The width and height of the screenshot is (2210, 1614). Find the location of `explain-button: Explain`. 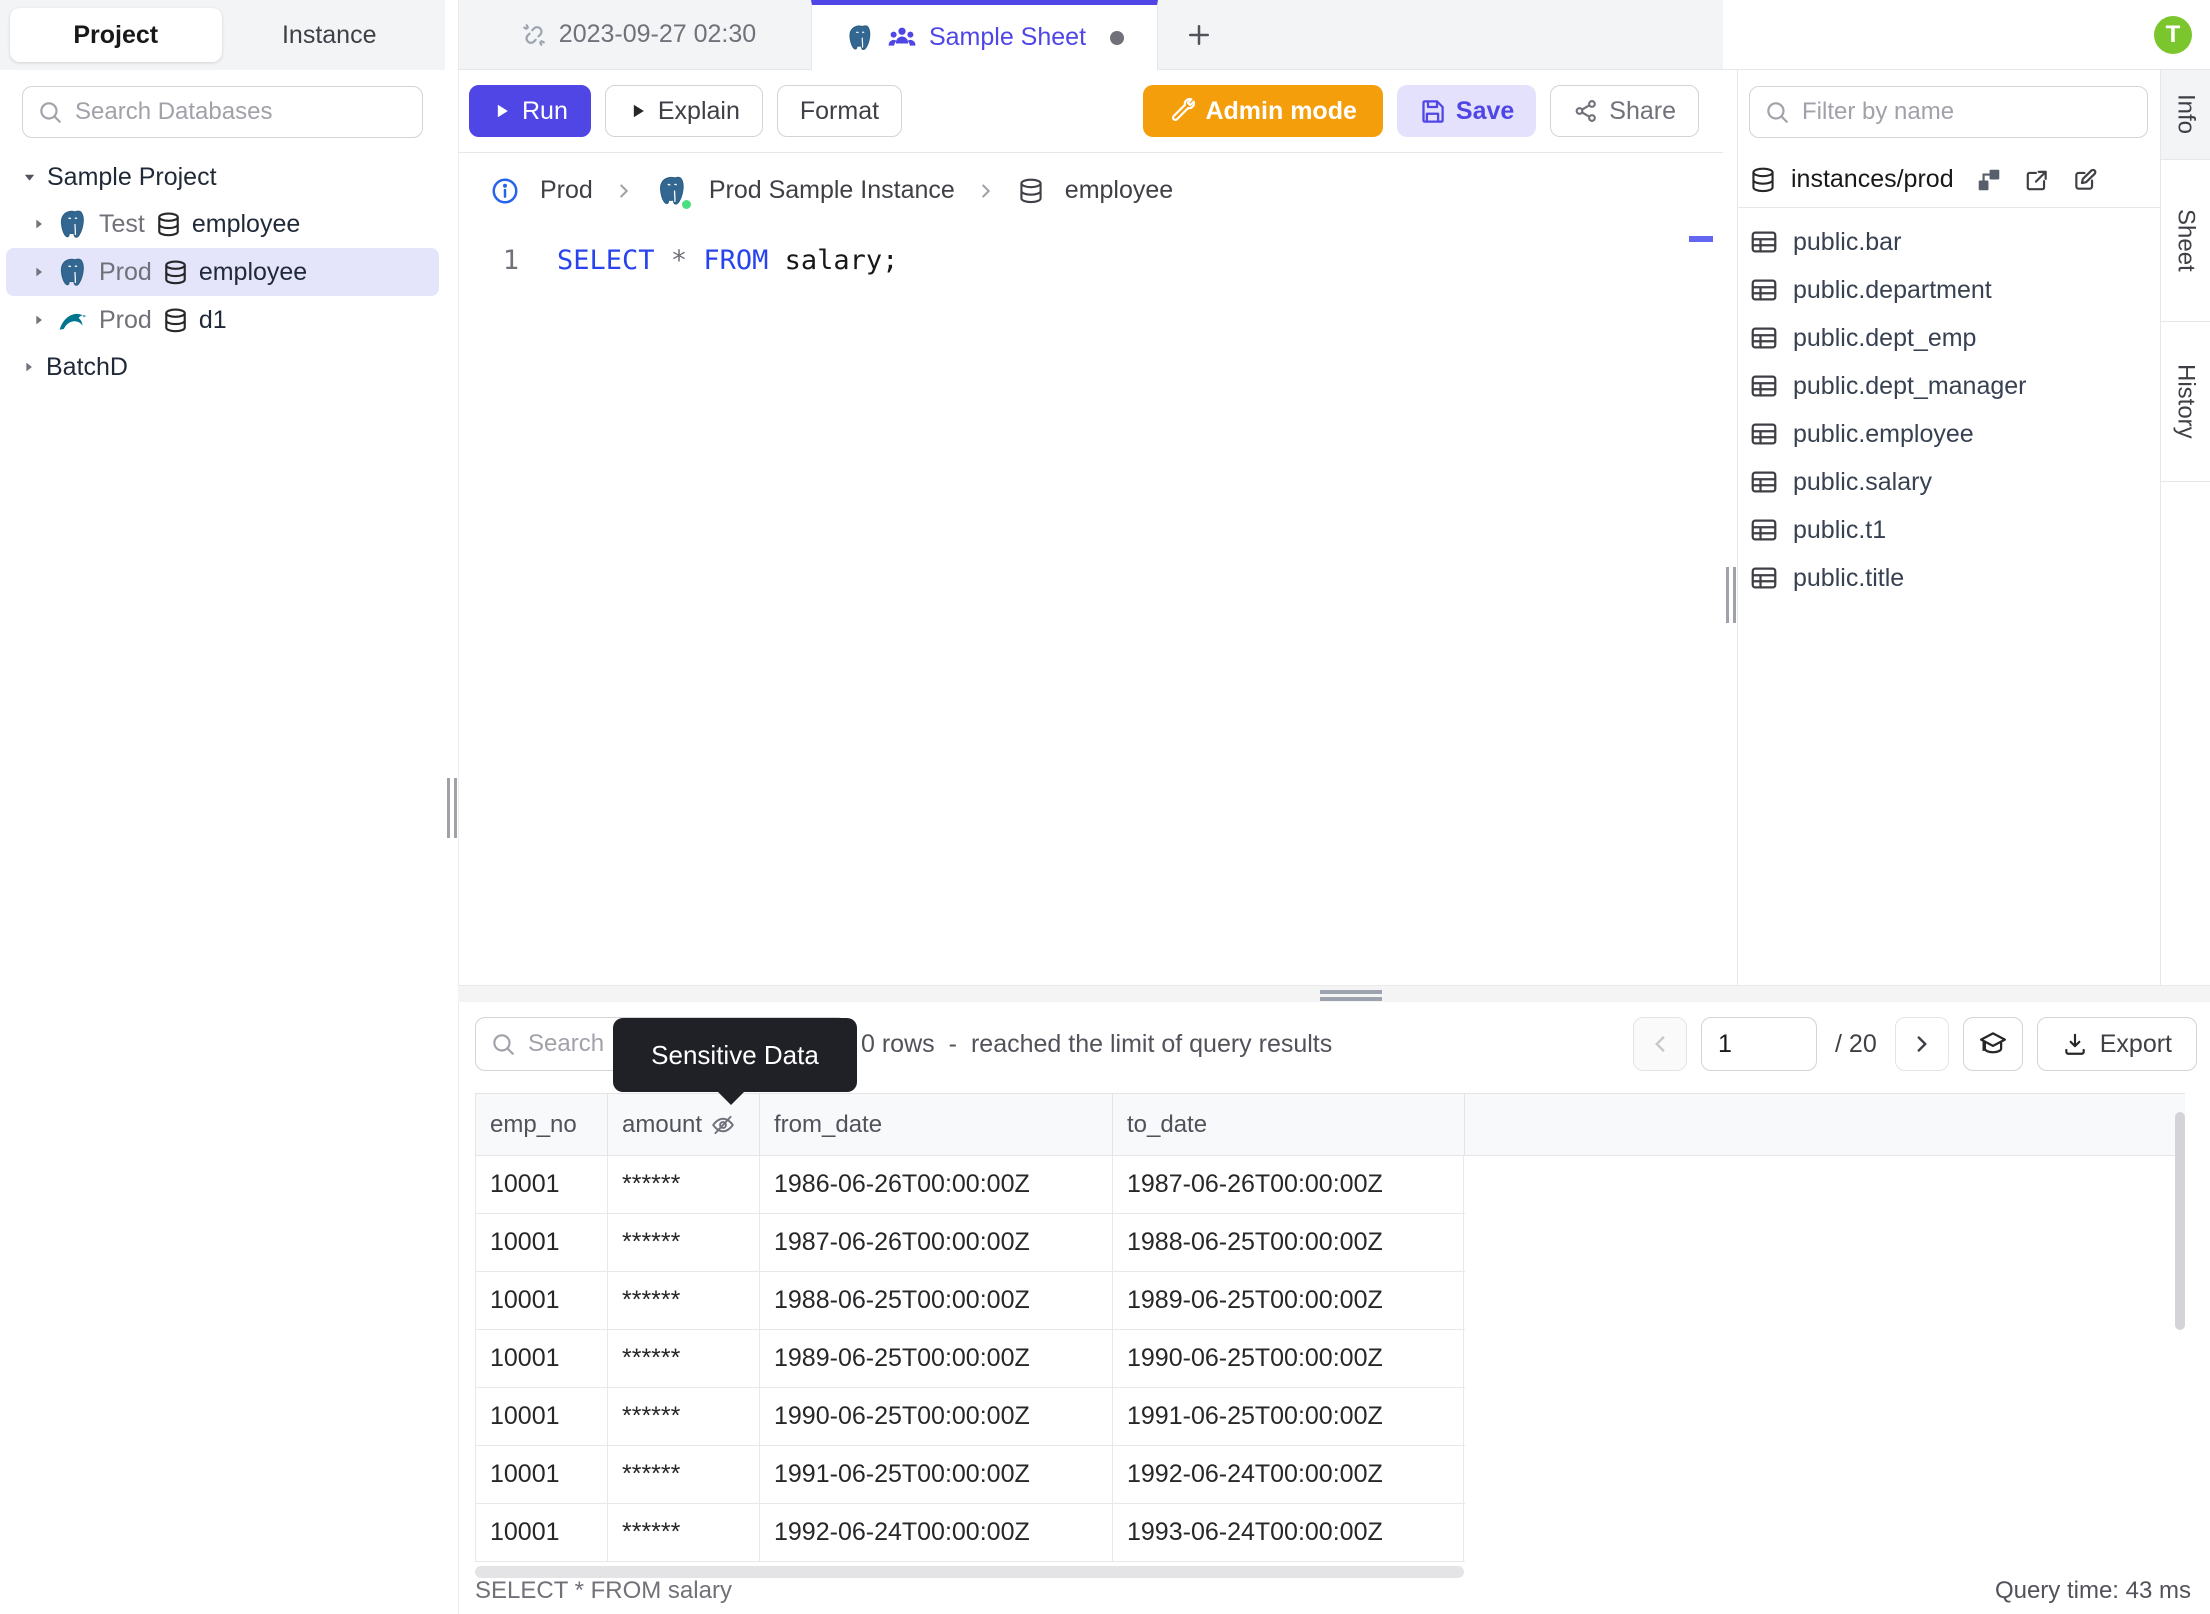

explain-button: Explain is located at coordinates (683, 111).